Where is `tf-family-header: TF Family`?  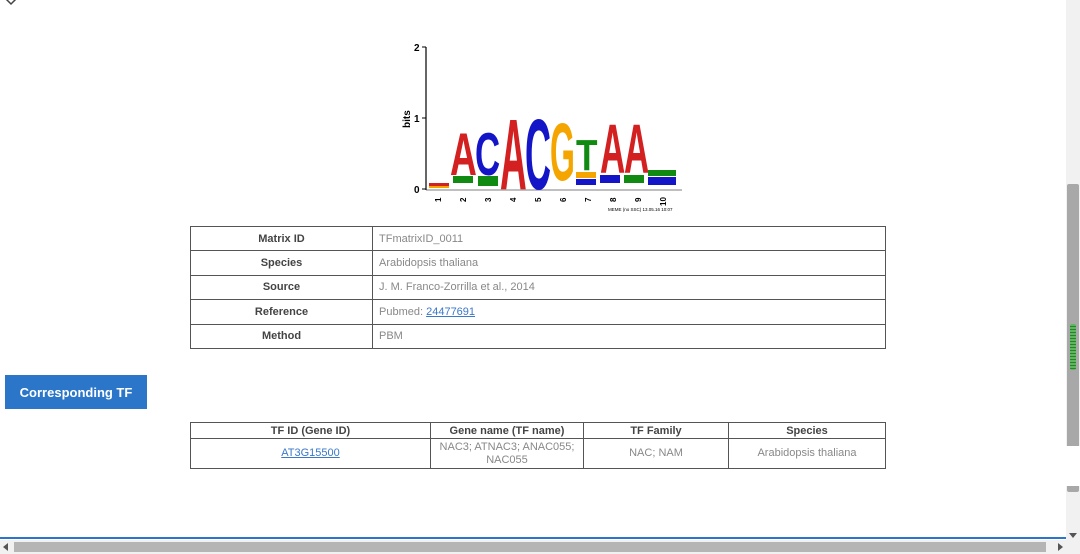 tf-family-header: TF Family is located at coordinates (656, 430).